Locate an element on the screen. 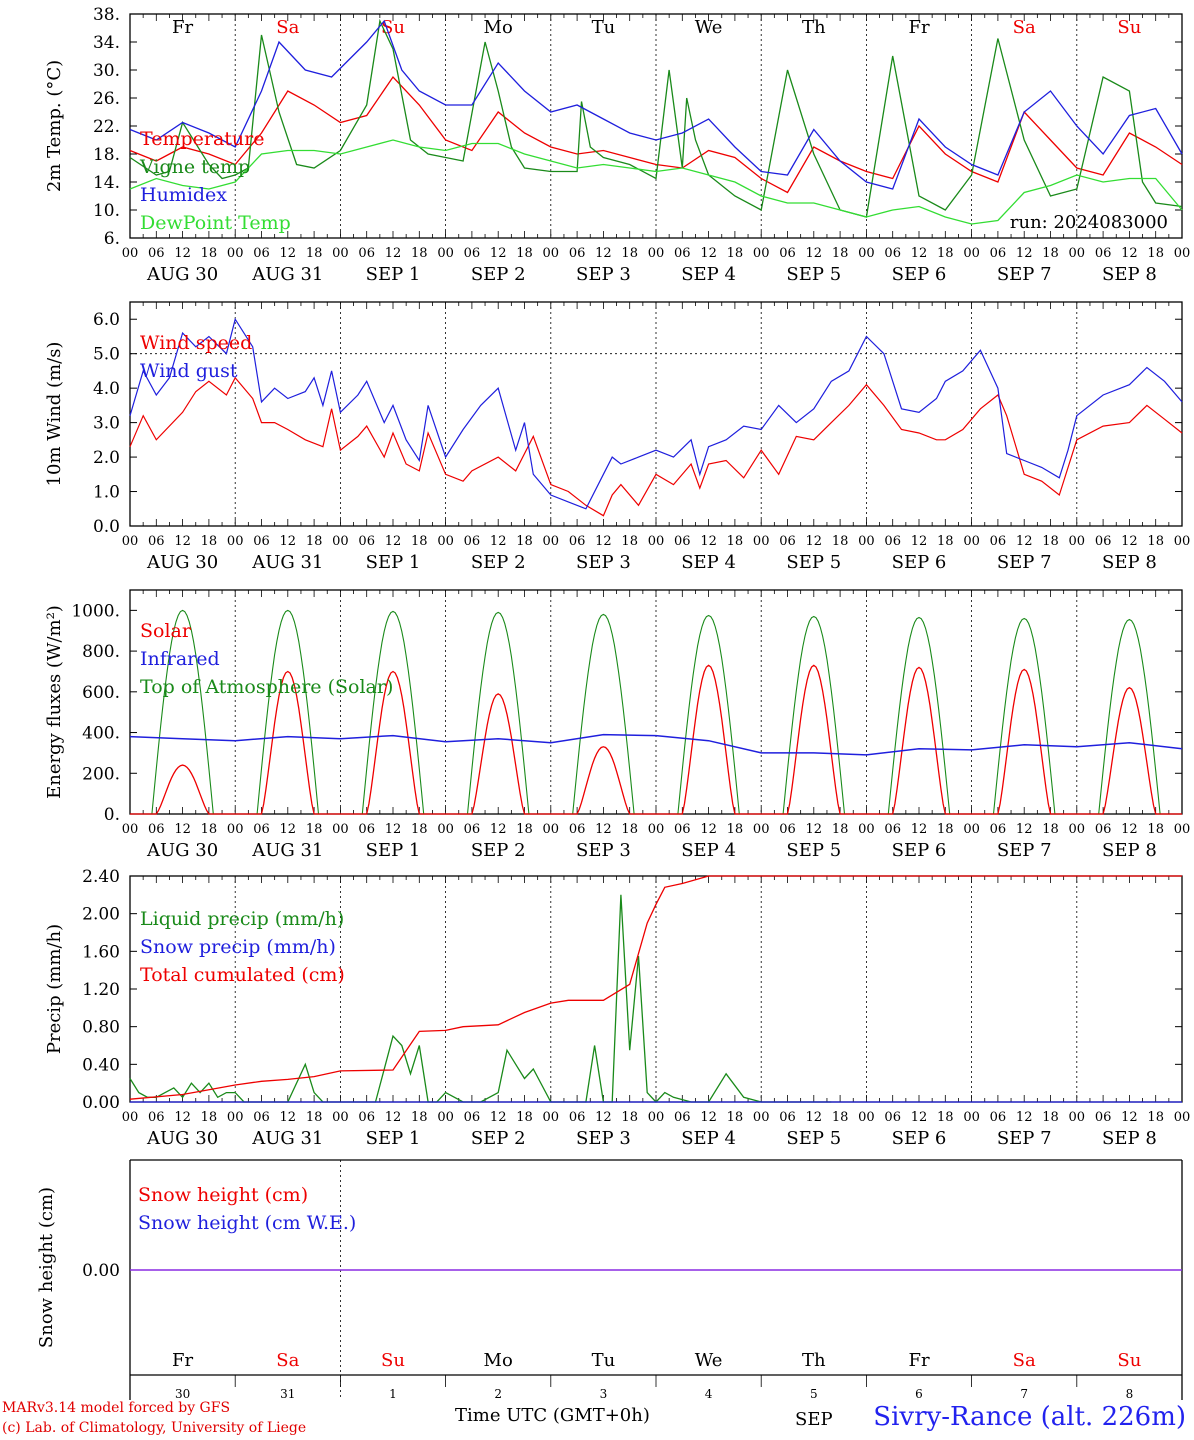 This screenshot has height=1440, width=1194. date-label: SEP 7 is located at coordinates (1024, 850).